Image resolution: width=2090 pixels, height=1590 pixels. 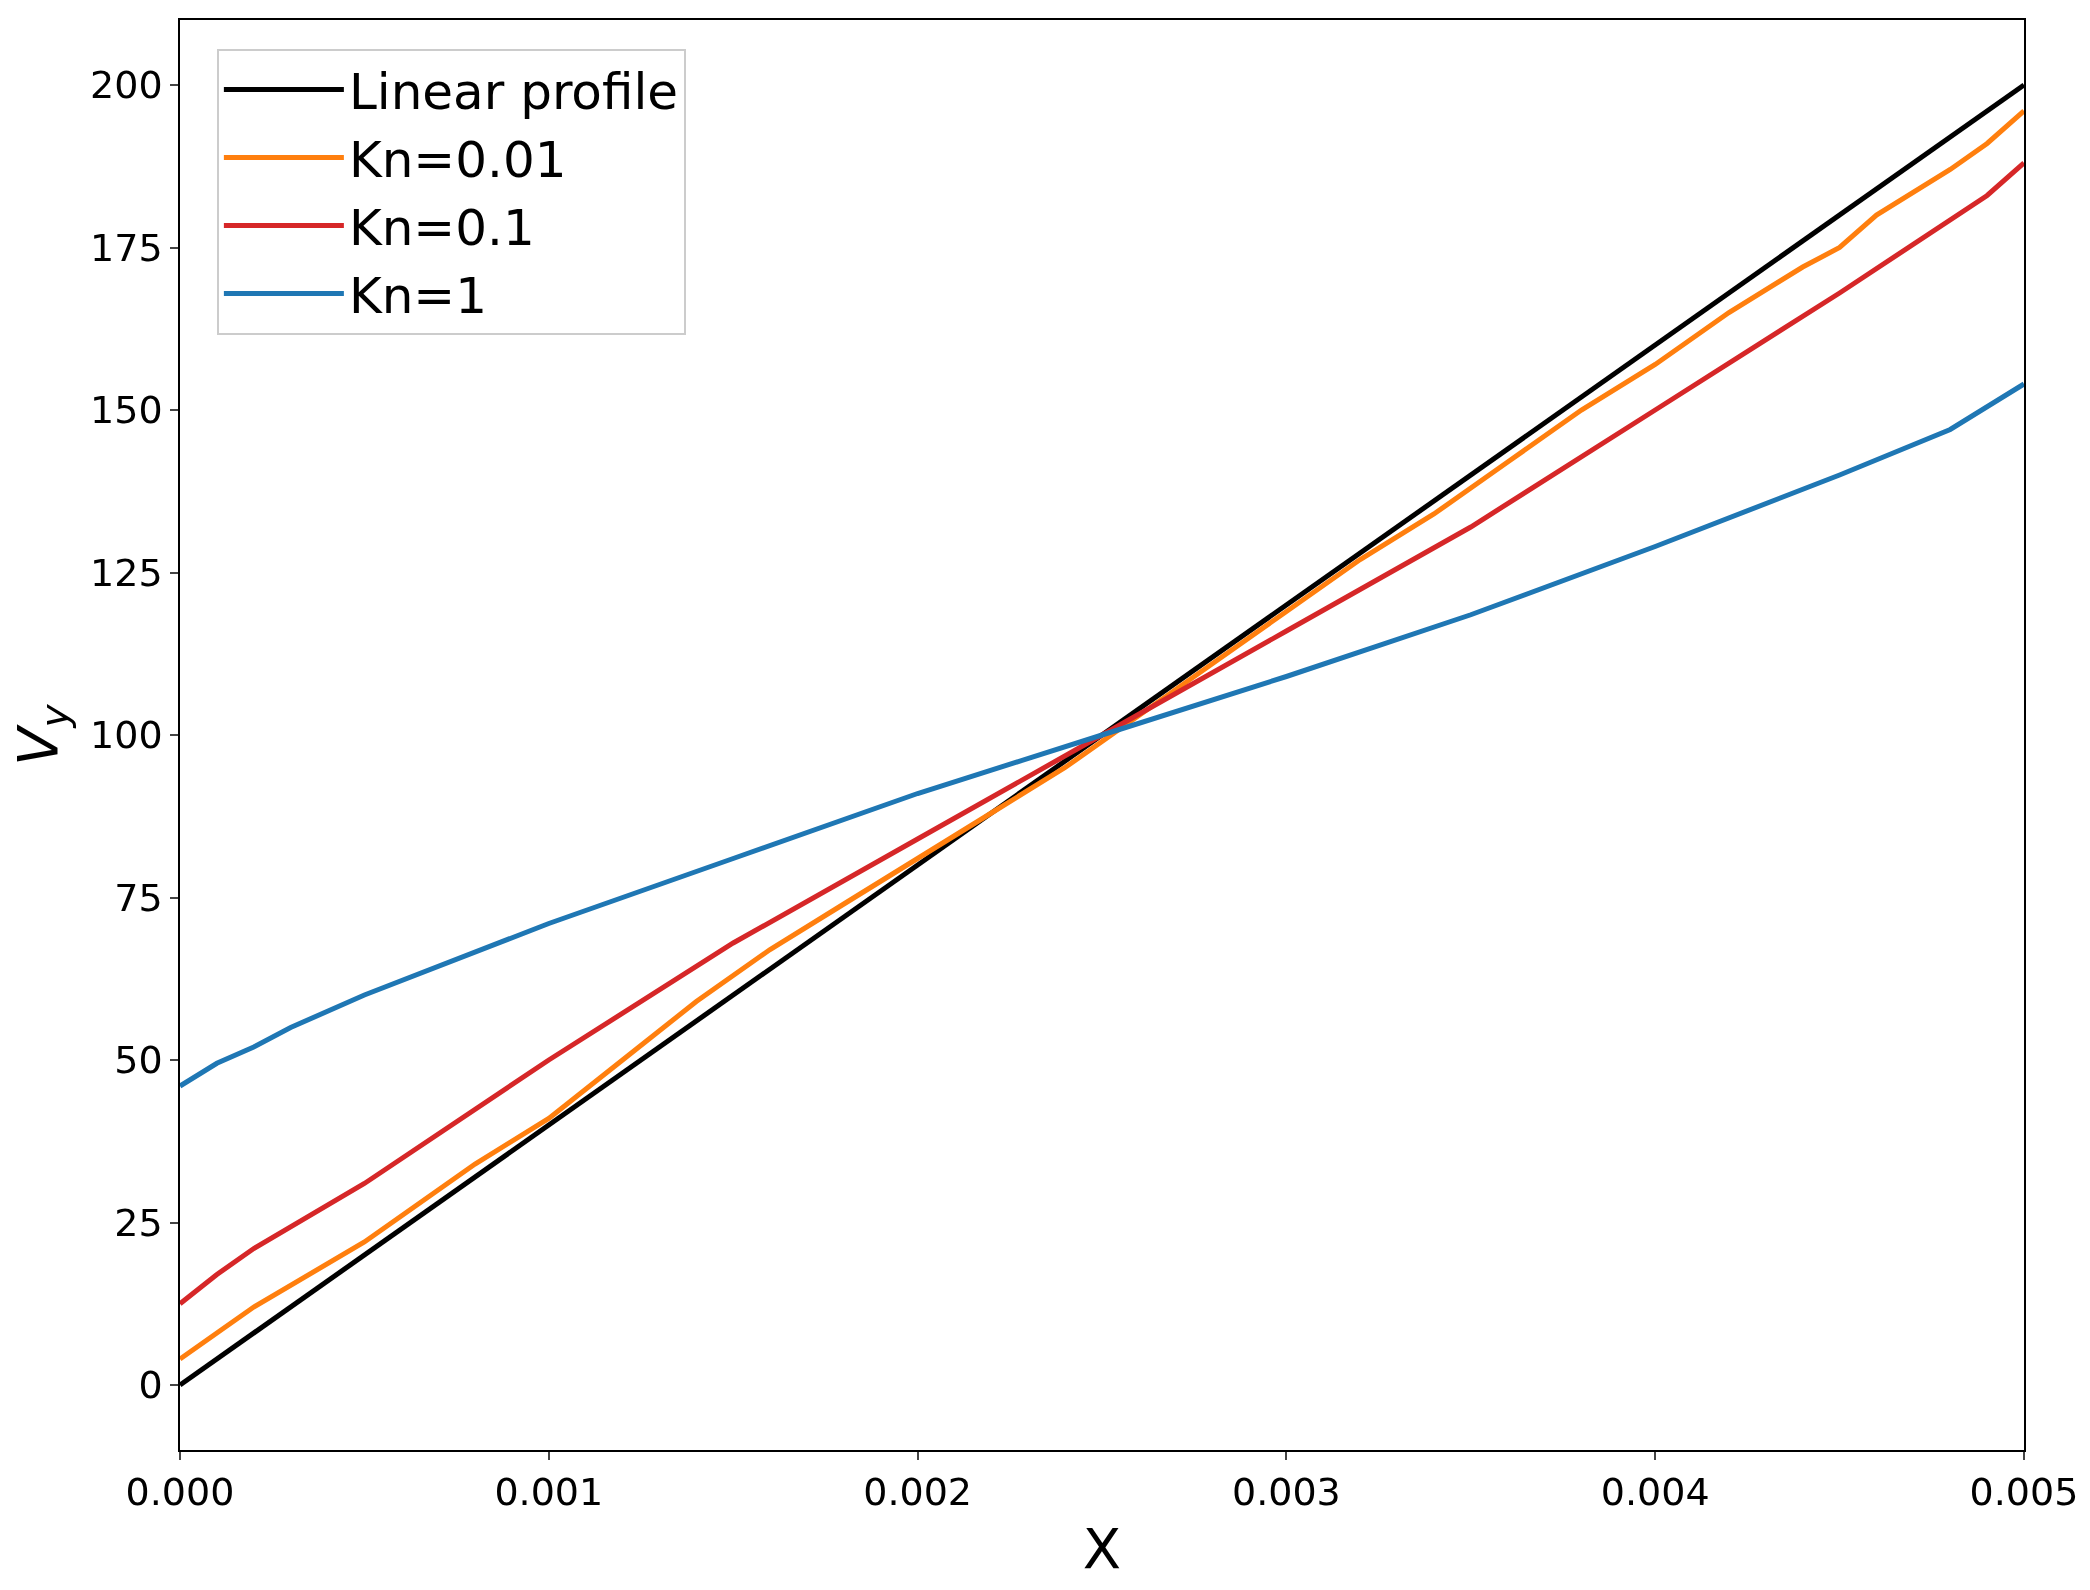 What do you see at coordinates (917, 1492) in the screenshot?
I see `x-tick-label: 0.002` at bounding box center [917, 1492].